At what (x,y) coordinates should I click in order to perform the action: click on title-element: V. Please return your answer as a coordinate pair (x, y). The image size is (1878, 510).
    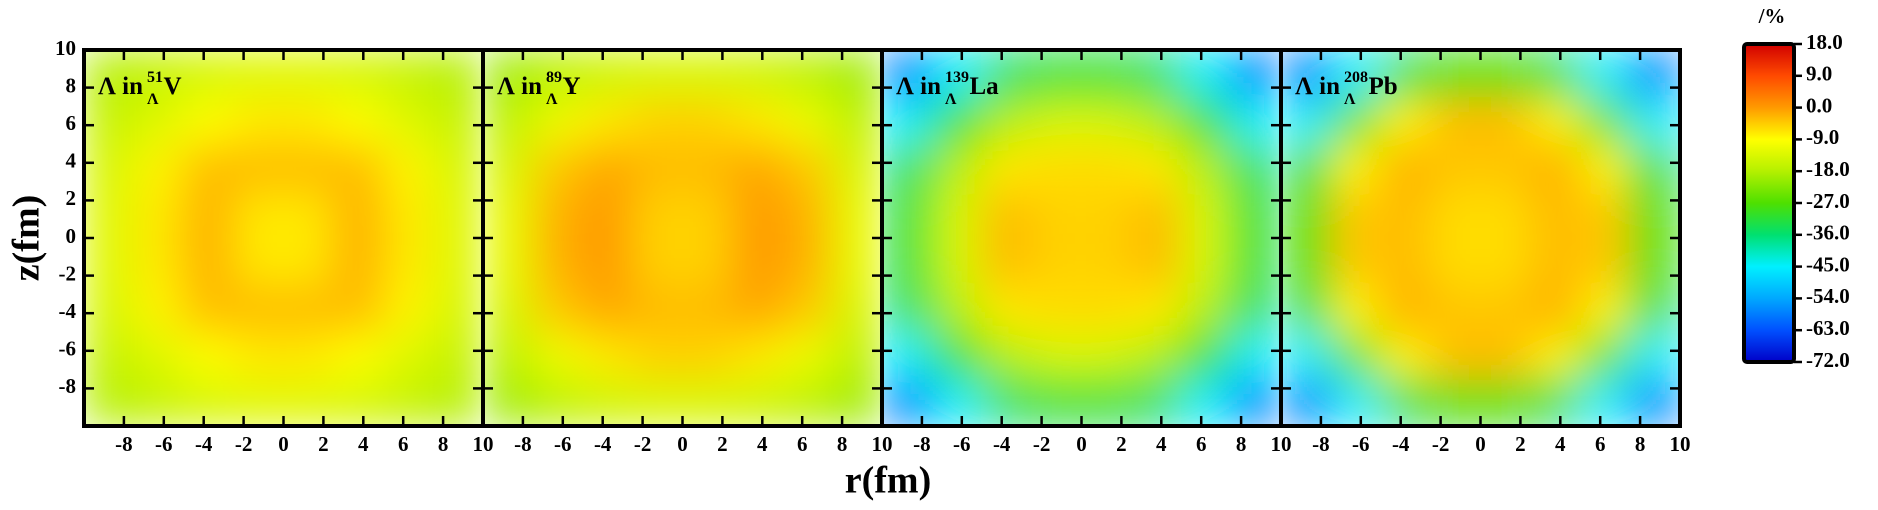
    Looking at the image, I should click on (173, 86).